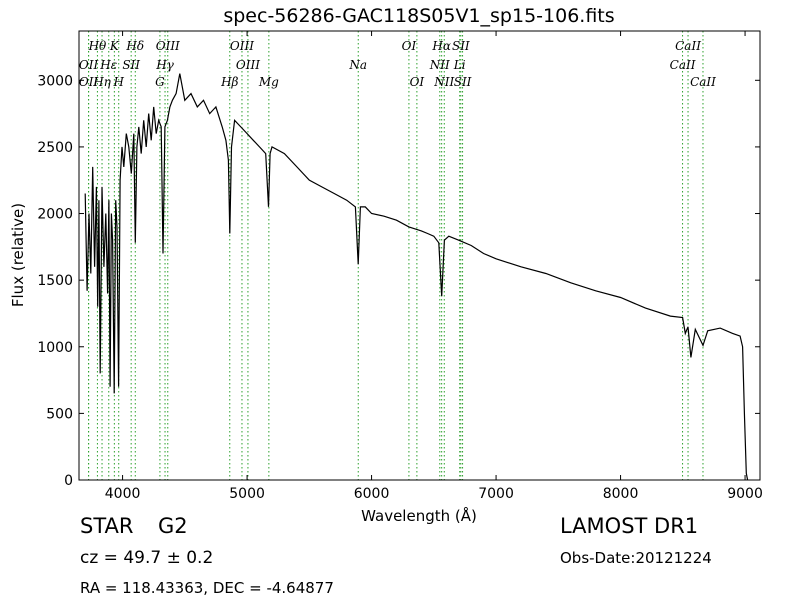 Image resolution: width=800 pixels, height=600 pixels. I want to click on marker-label: Hβ, so click(229, 82).